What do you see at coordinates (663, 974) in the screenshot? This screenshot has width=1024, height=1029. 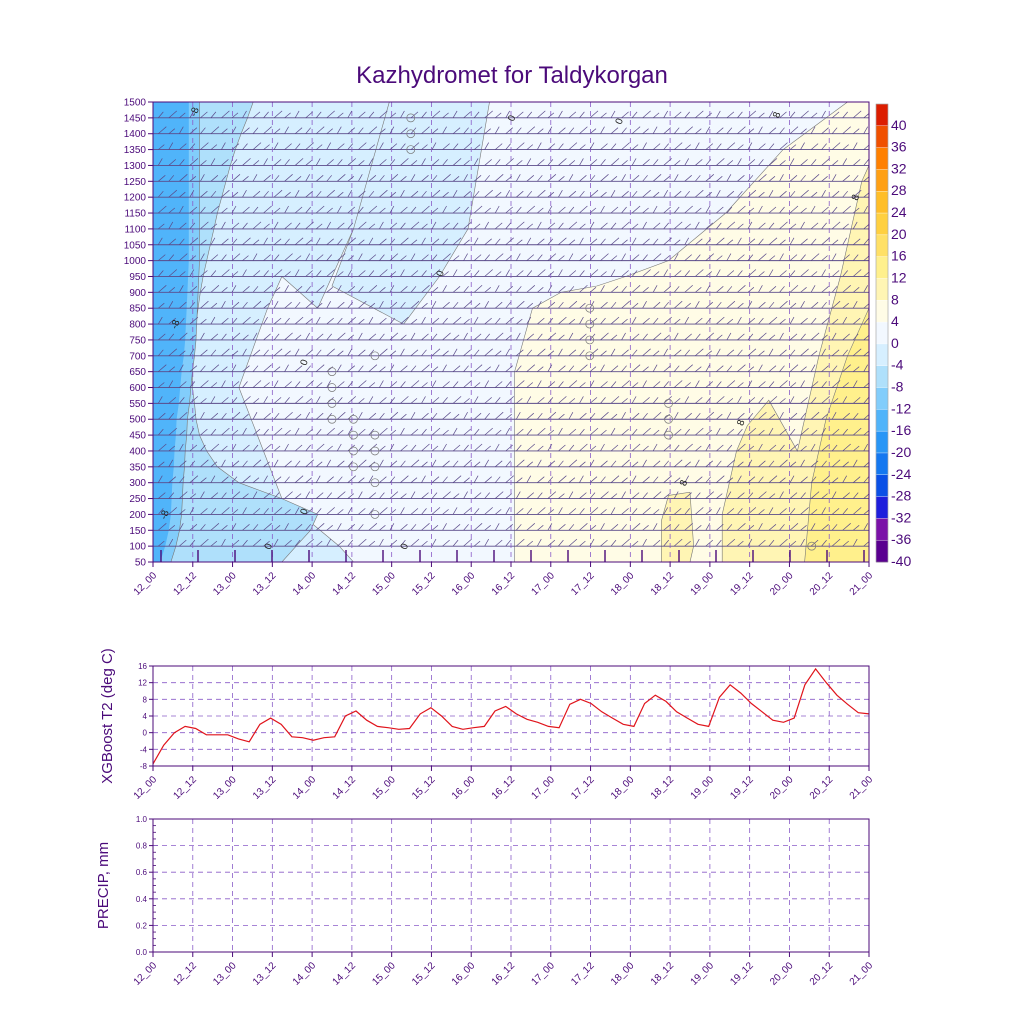 I see `x-tick-label: 18_12` at bounding box center [663, 974].